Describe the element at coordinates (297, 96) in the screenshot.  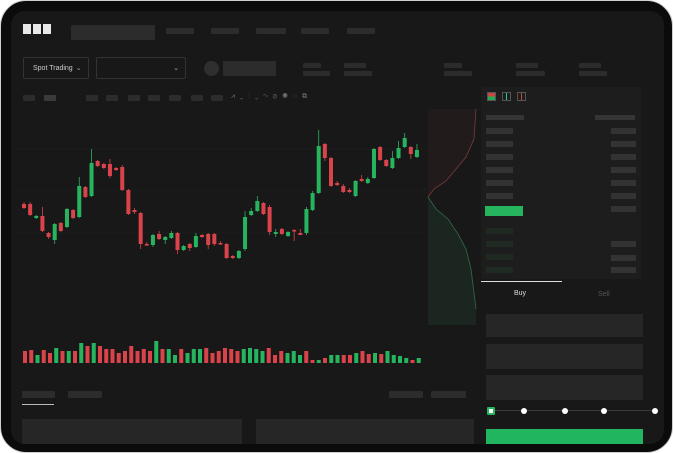
I see `refresh-icon: ◌` at that location.